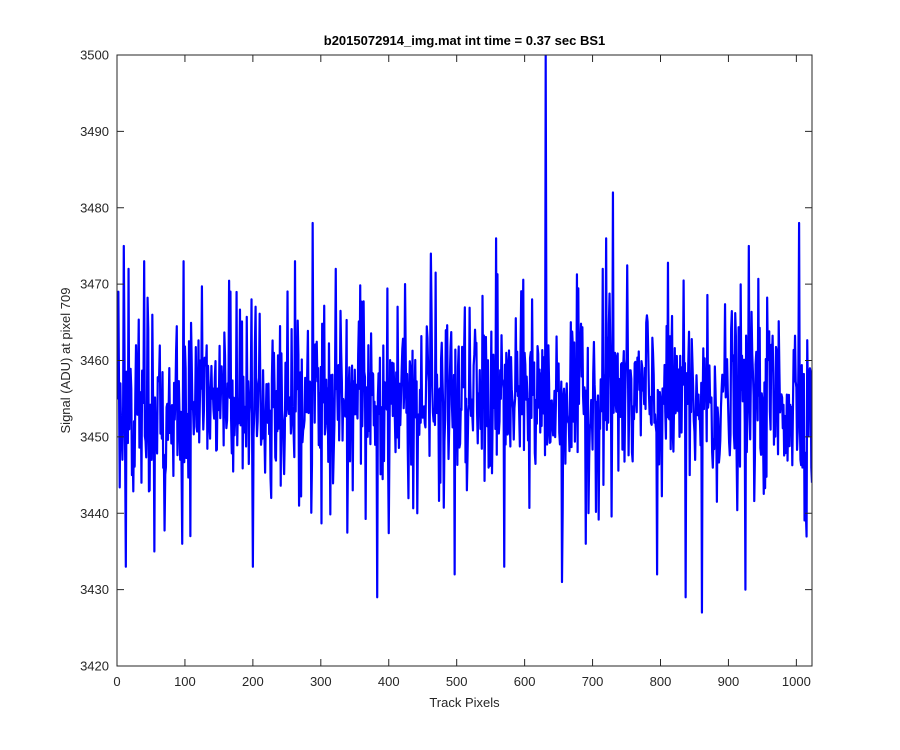 The image size is (900, 750). I want to click on y-tick-label: 3500, so click(94, 55).